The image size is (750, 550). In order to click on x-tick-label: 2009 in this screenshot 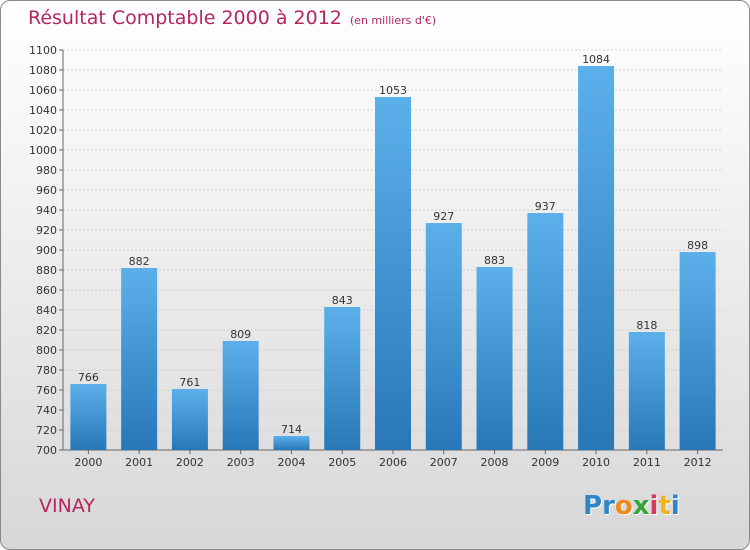, I will do `click(545, 462)`.